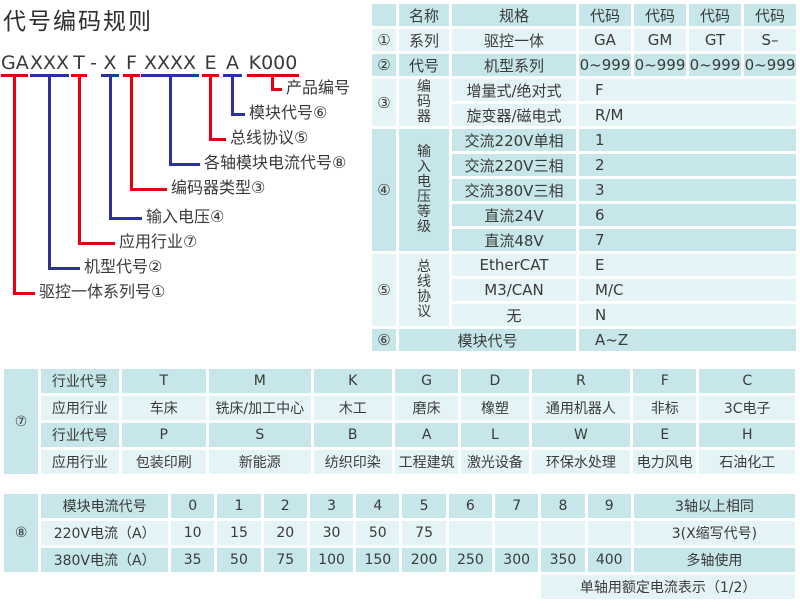 The height and width of the screenshot is (608, 800). I want to click on industry-name-cell: 纺织印染, so click(352, 462).